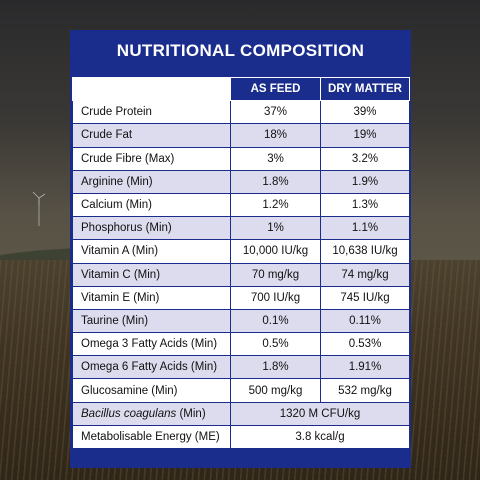 The width and height of the screenshot is (480, 480). Describe the element at coordinates (151, 89) in the screenshot. I see `table-corner-cell` at that location.